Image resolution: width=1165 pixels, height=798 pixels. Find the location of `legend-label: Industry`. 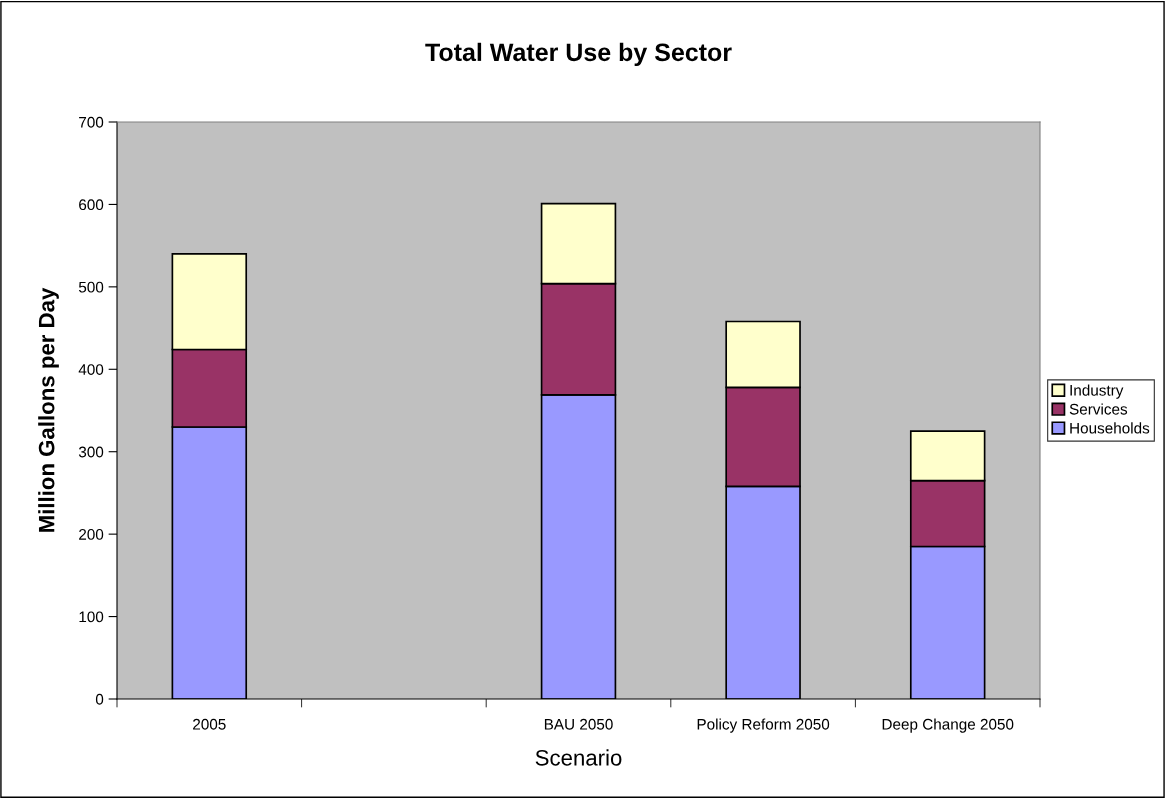

legend-label: Industry is located at coordinates (1097, 391).